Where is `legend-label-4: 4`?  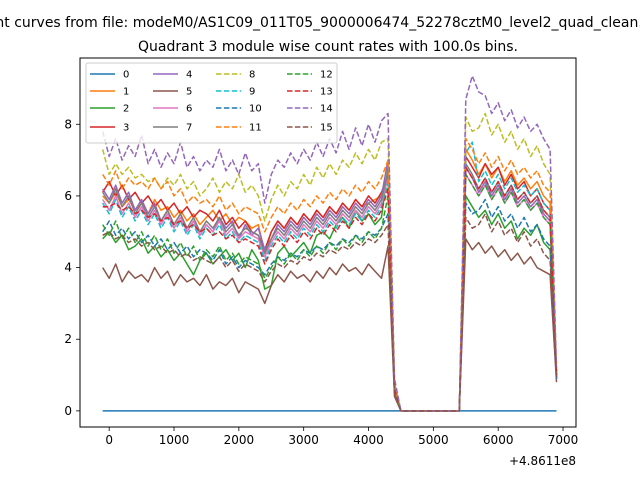
legend-label-4: 4 is located at coordinates (189, 75).